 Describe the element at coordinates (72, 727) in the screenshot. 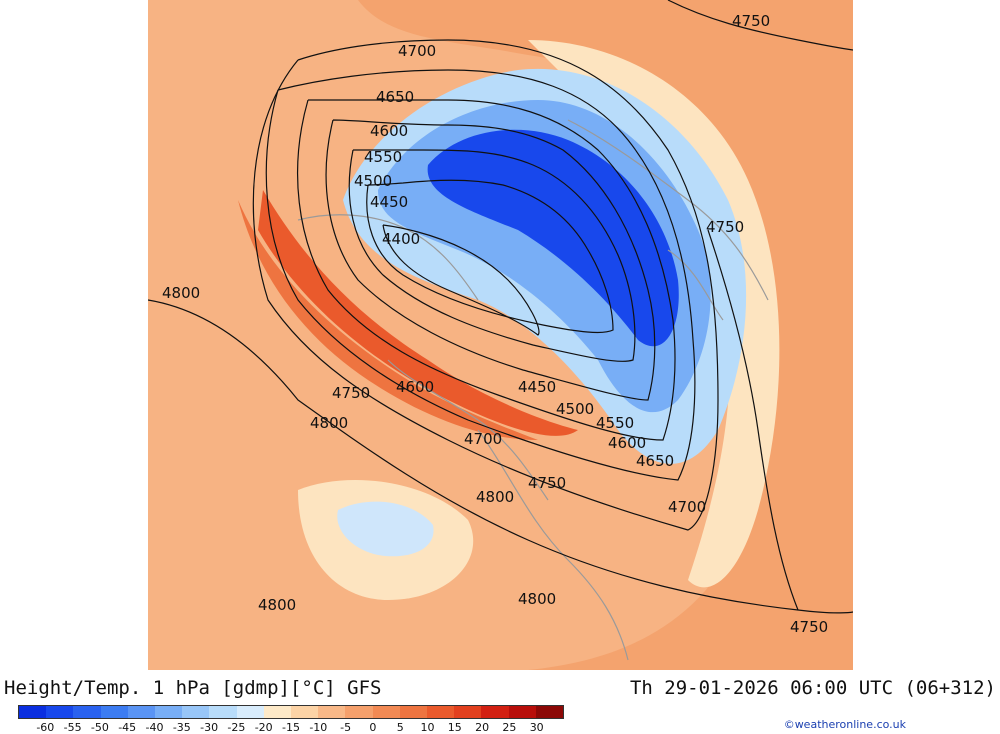

I see `colorbar-label: -55` at that location.